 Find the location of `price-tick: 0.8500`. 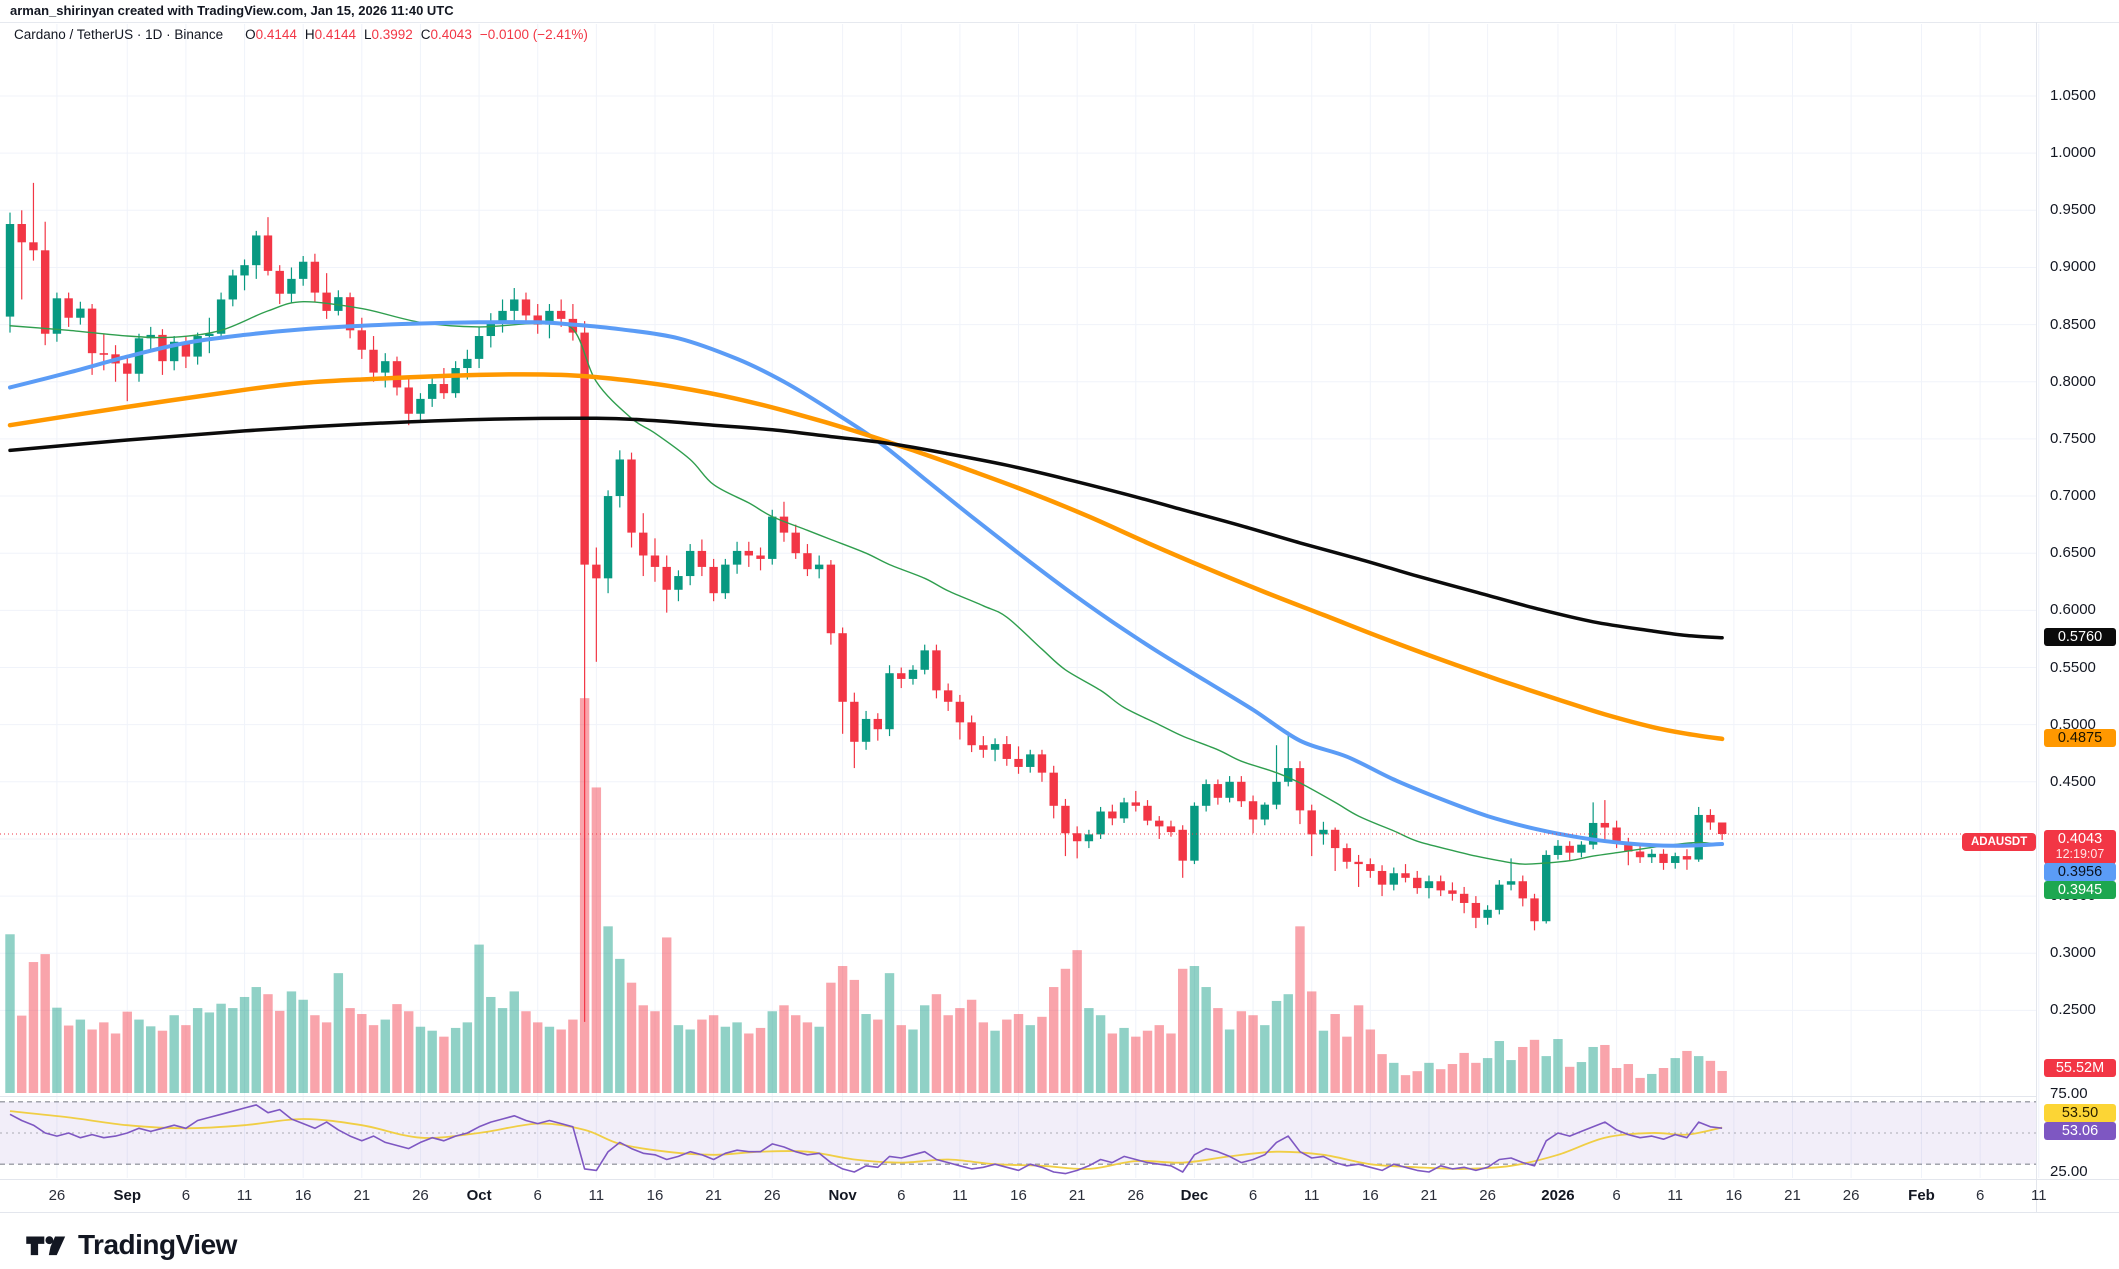

price-tick: 0.8500 is located at coordinates (2073, 324).